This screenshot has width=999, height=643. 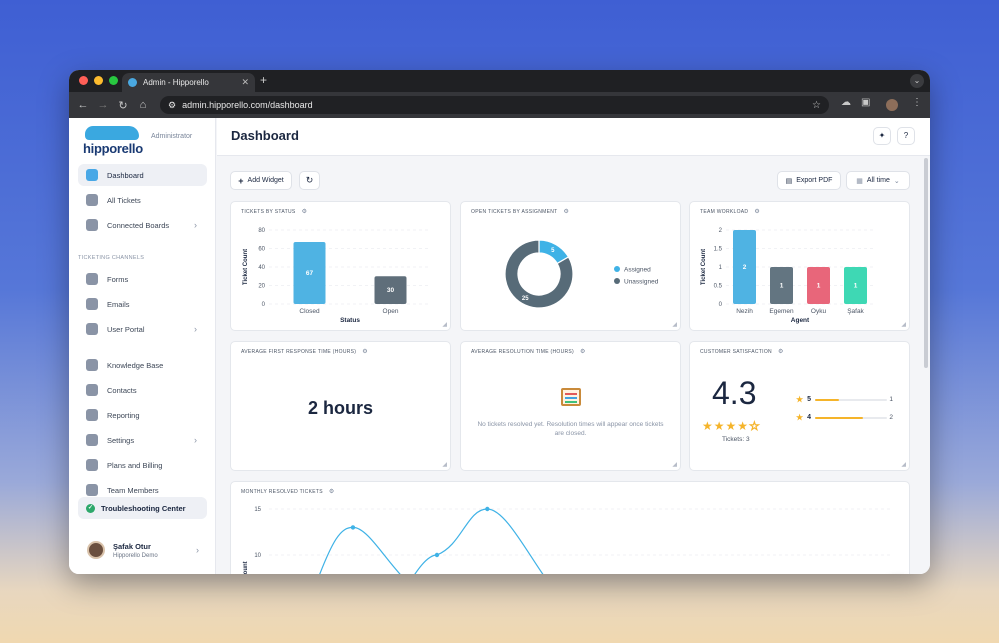 What do you see at coordinates (340, 408) in the screenshot?
I see `first-response-value: 2 hours` at bounding box center [340, 408].